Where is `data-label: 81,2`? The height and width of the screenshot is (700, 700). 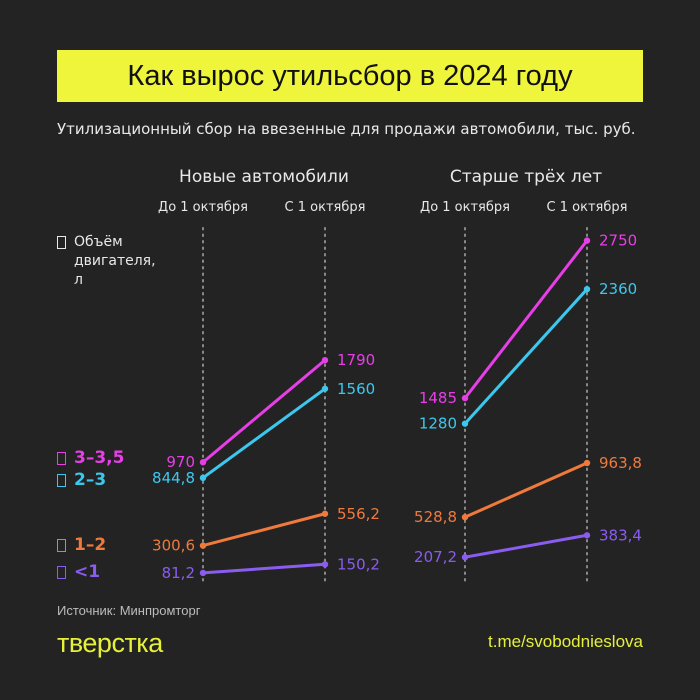 data-label: 81,2 is located at coordinates (178, 573).